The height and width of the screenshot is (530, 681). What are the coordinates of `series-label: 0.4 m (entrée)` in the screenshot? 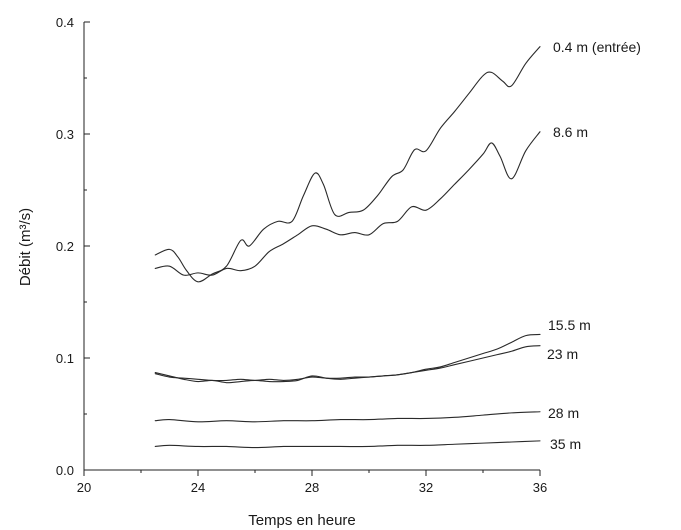 It's located at (597, 47).